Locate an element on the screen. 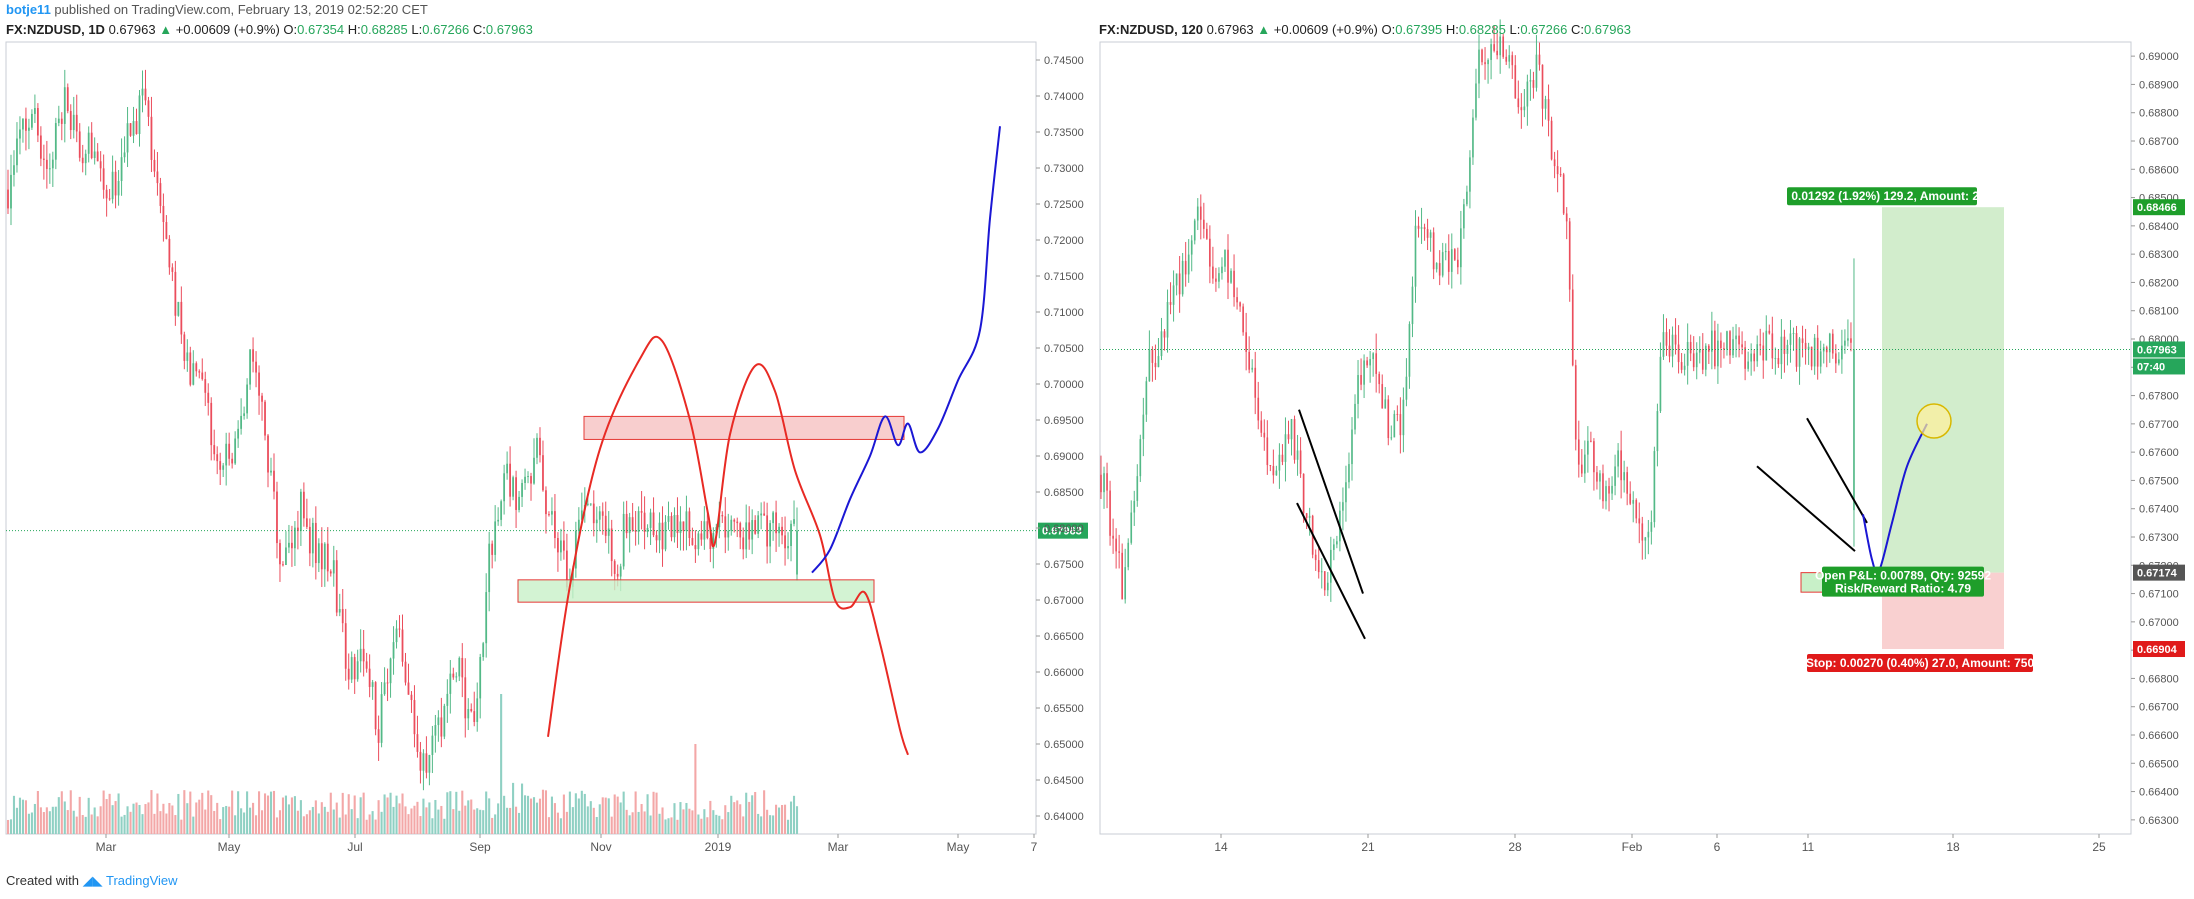  legend-low: 0.67266 is located at coordinates (1544, 29).